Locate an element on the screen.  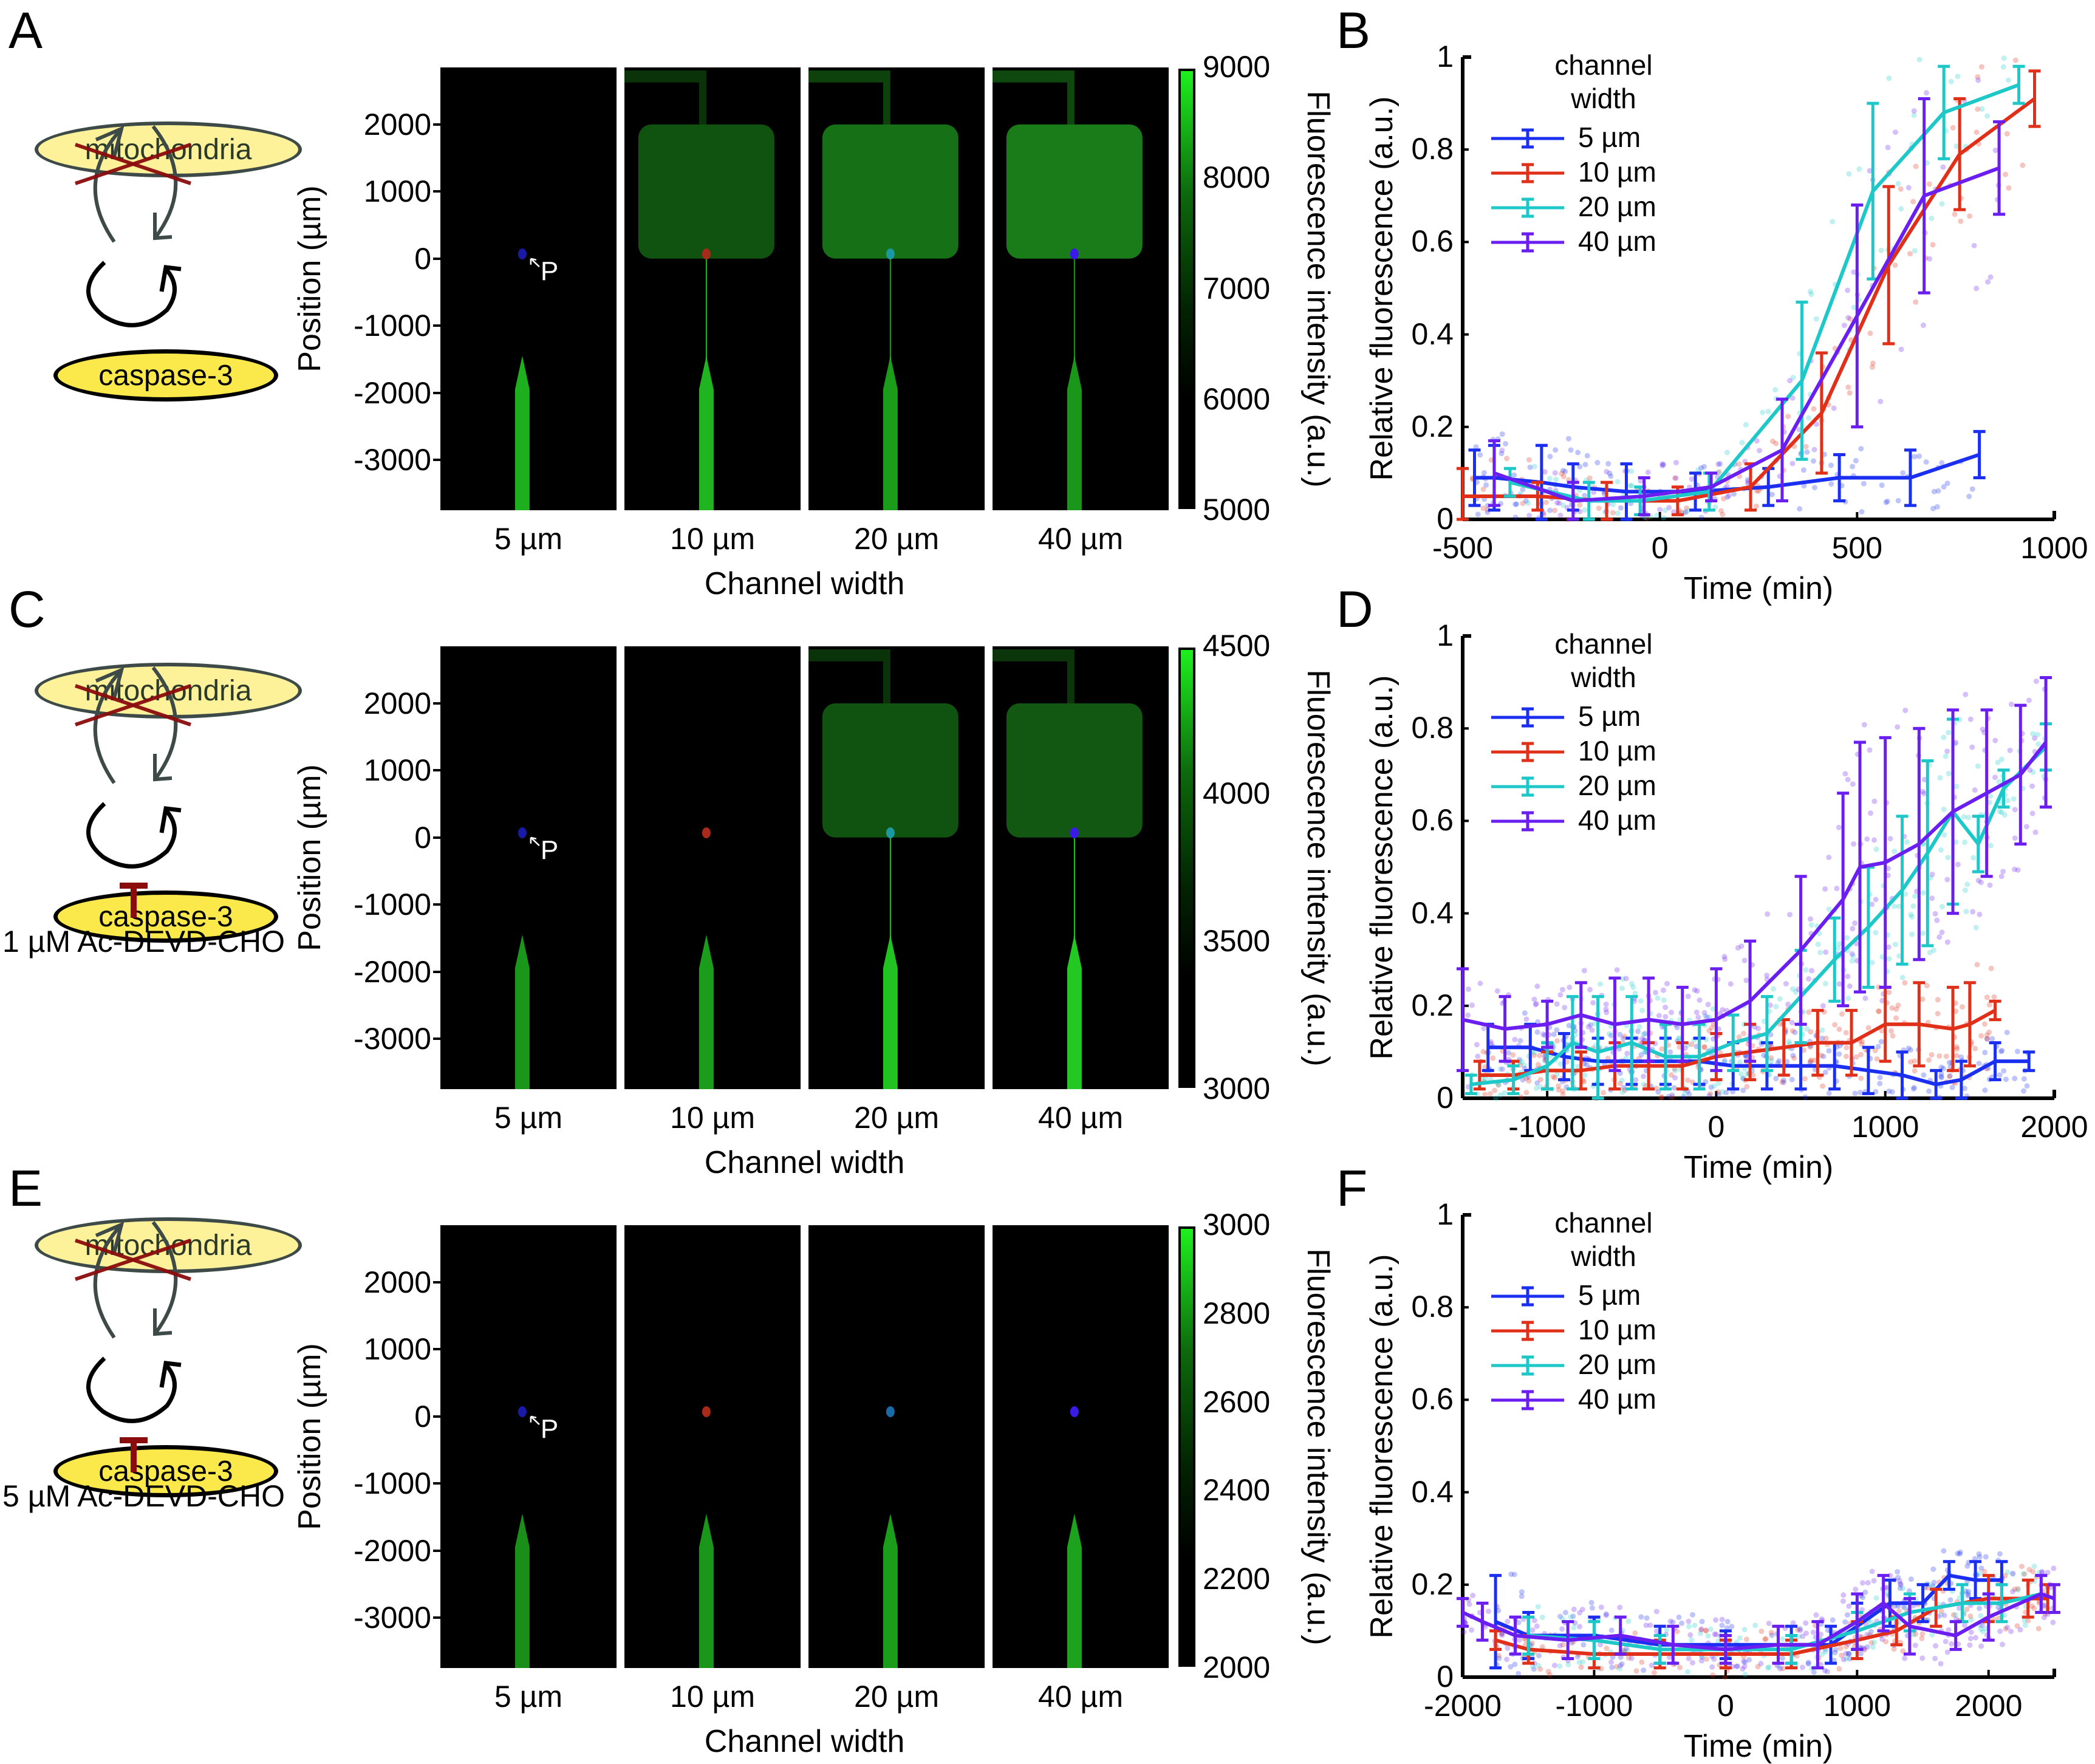
x-tick-label: 2000 is located at coordinates (1989, 1705).